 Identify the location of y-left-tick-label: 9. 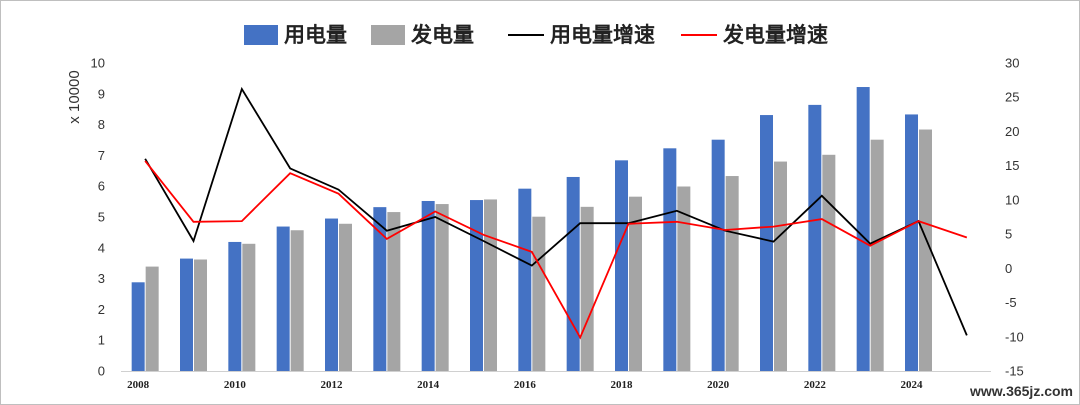
(101, 93).